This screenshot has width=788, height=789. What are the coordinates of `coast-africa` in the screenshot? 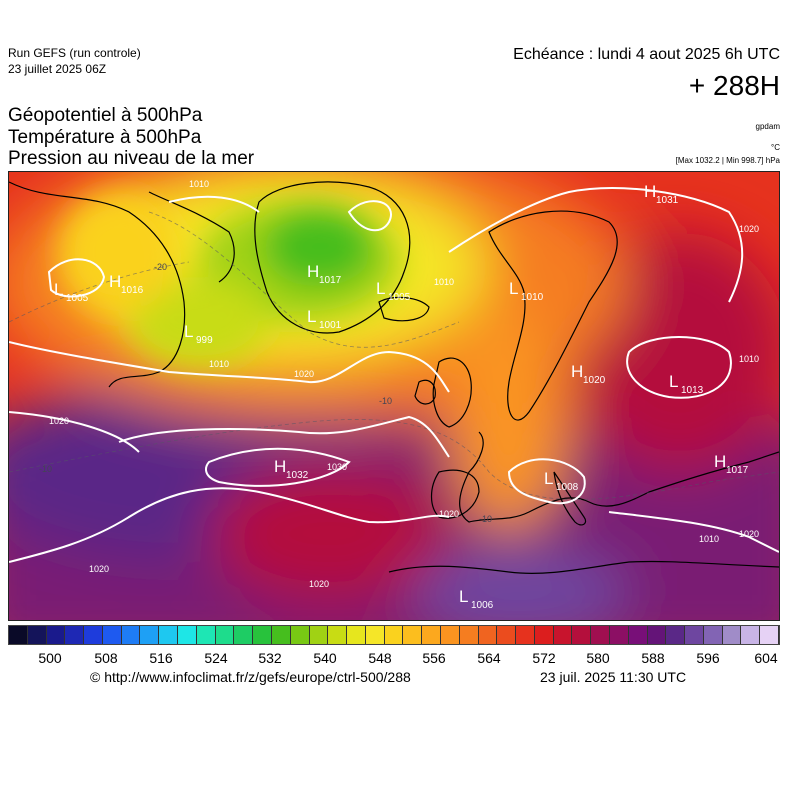 It's located at (583, 567).